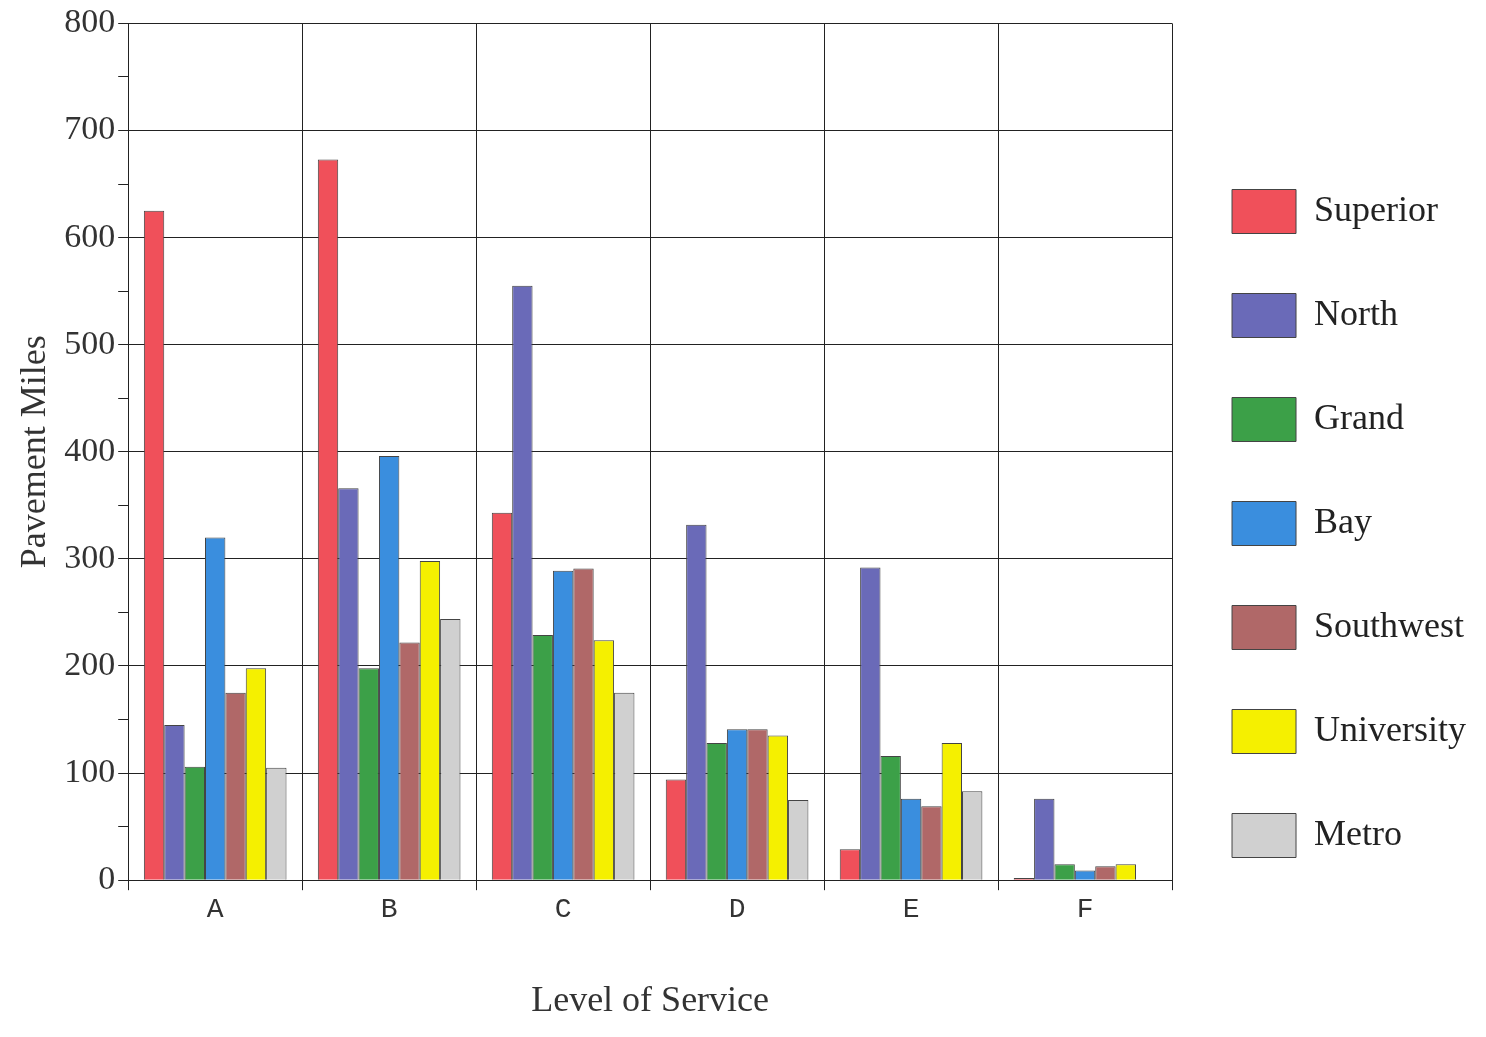 This screenshot has width=1486, height=1037. I want to click on y-tick-label: 0, so click(107, 878).